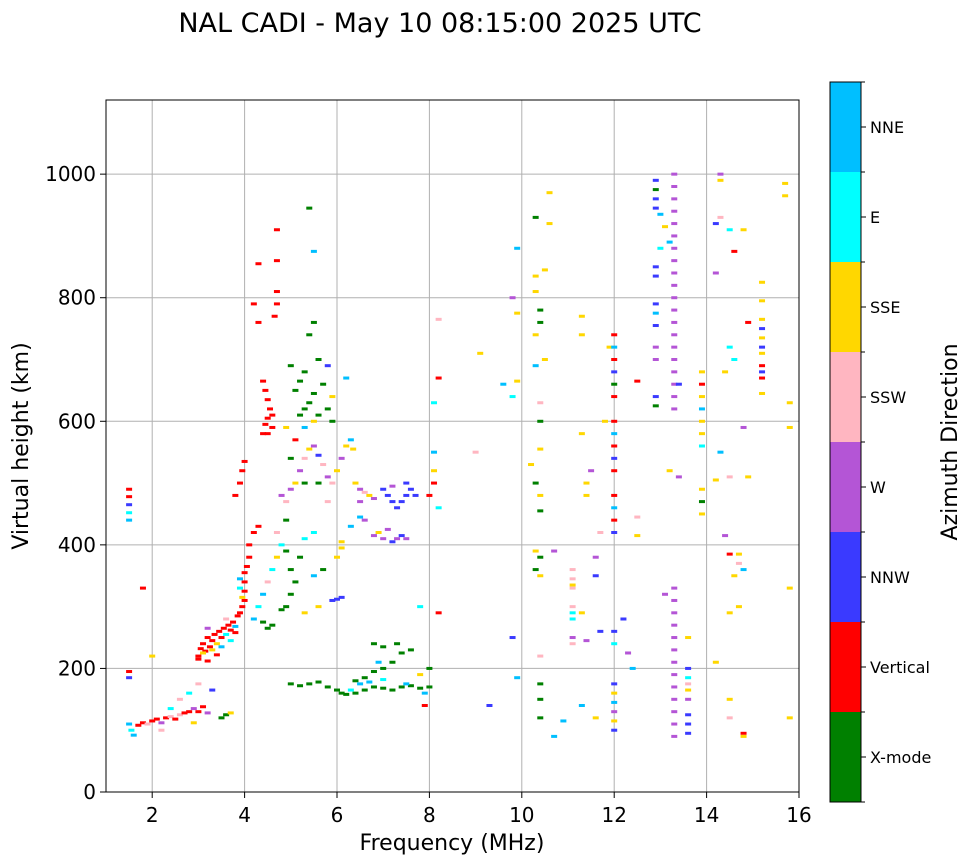  Describe the element at coordinates (452, 843) in the screenshot. I see `x-axis-label: Frequency (MHz)` at that location.